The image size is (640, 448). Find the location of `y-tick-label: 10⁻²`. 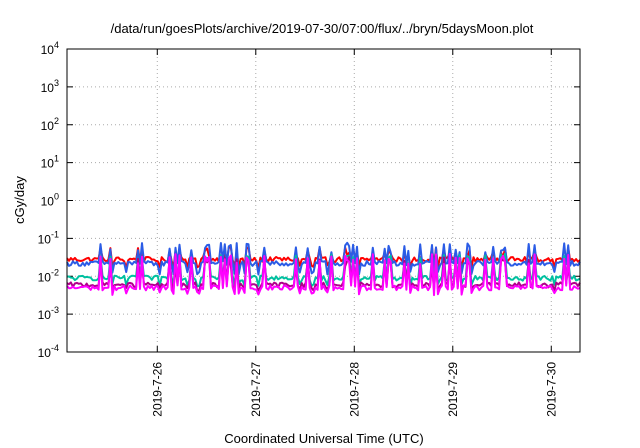

y-tick-label: 10⁻² is located at coordinates (48, 275).